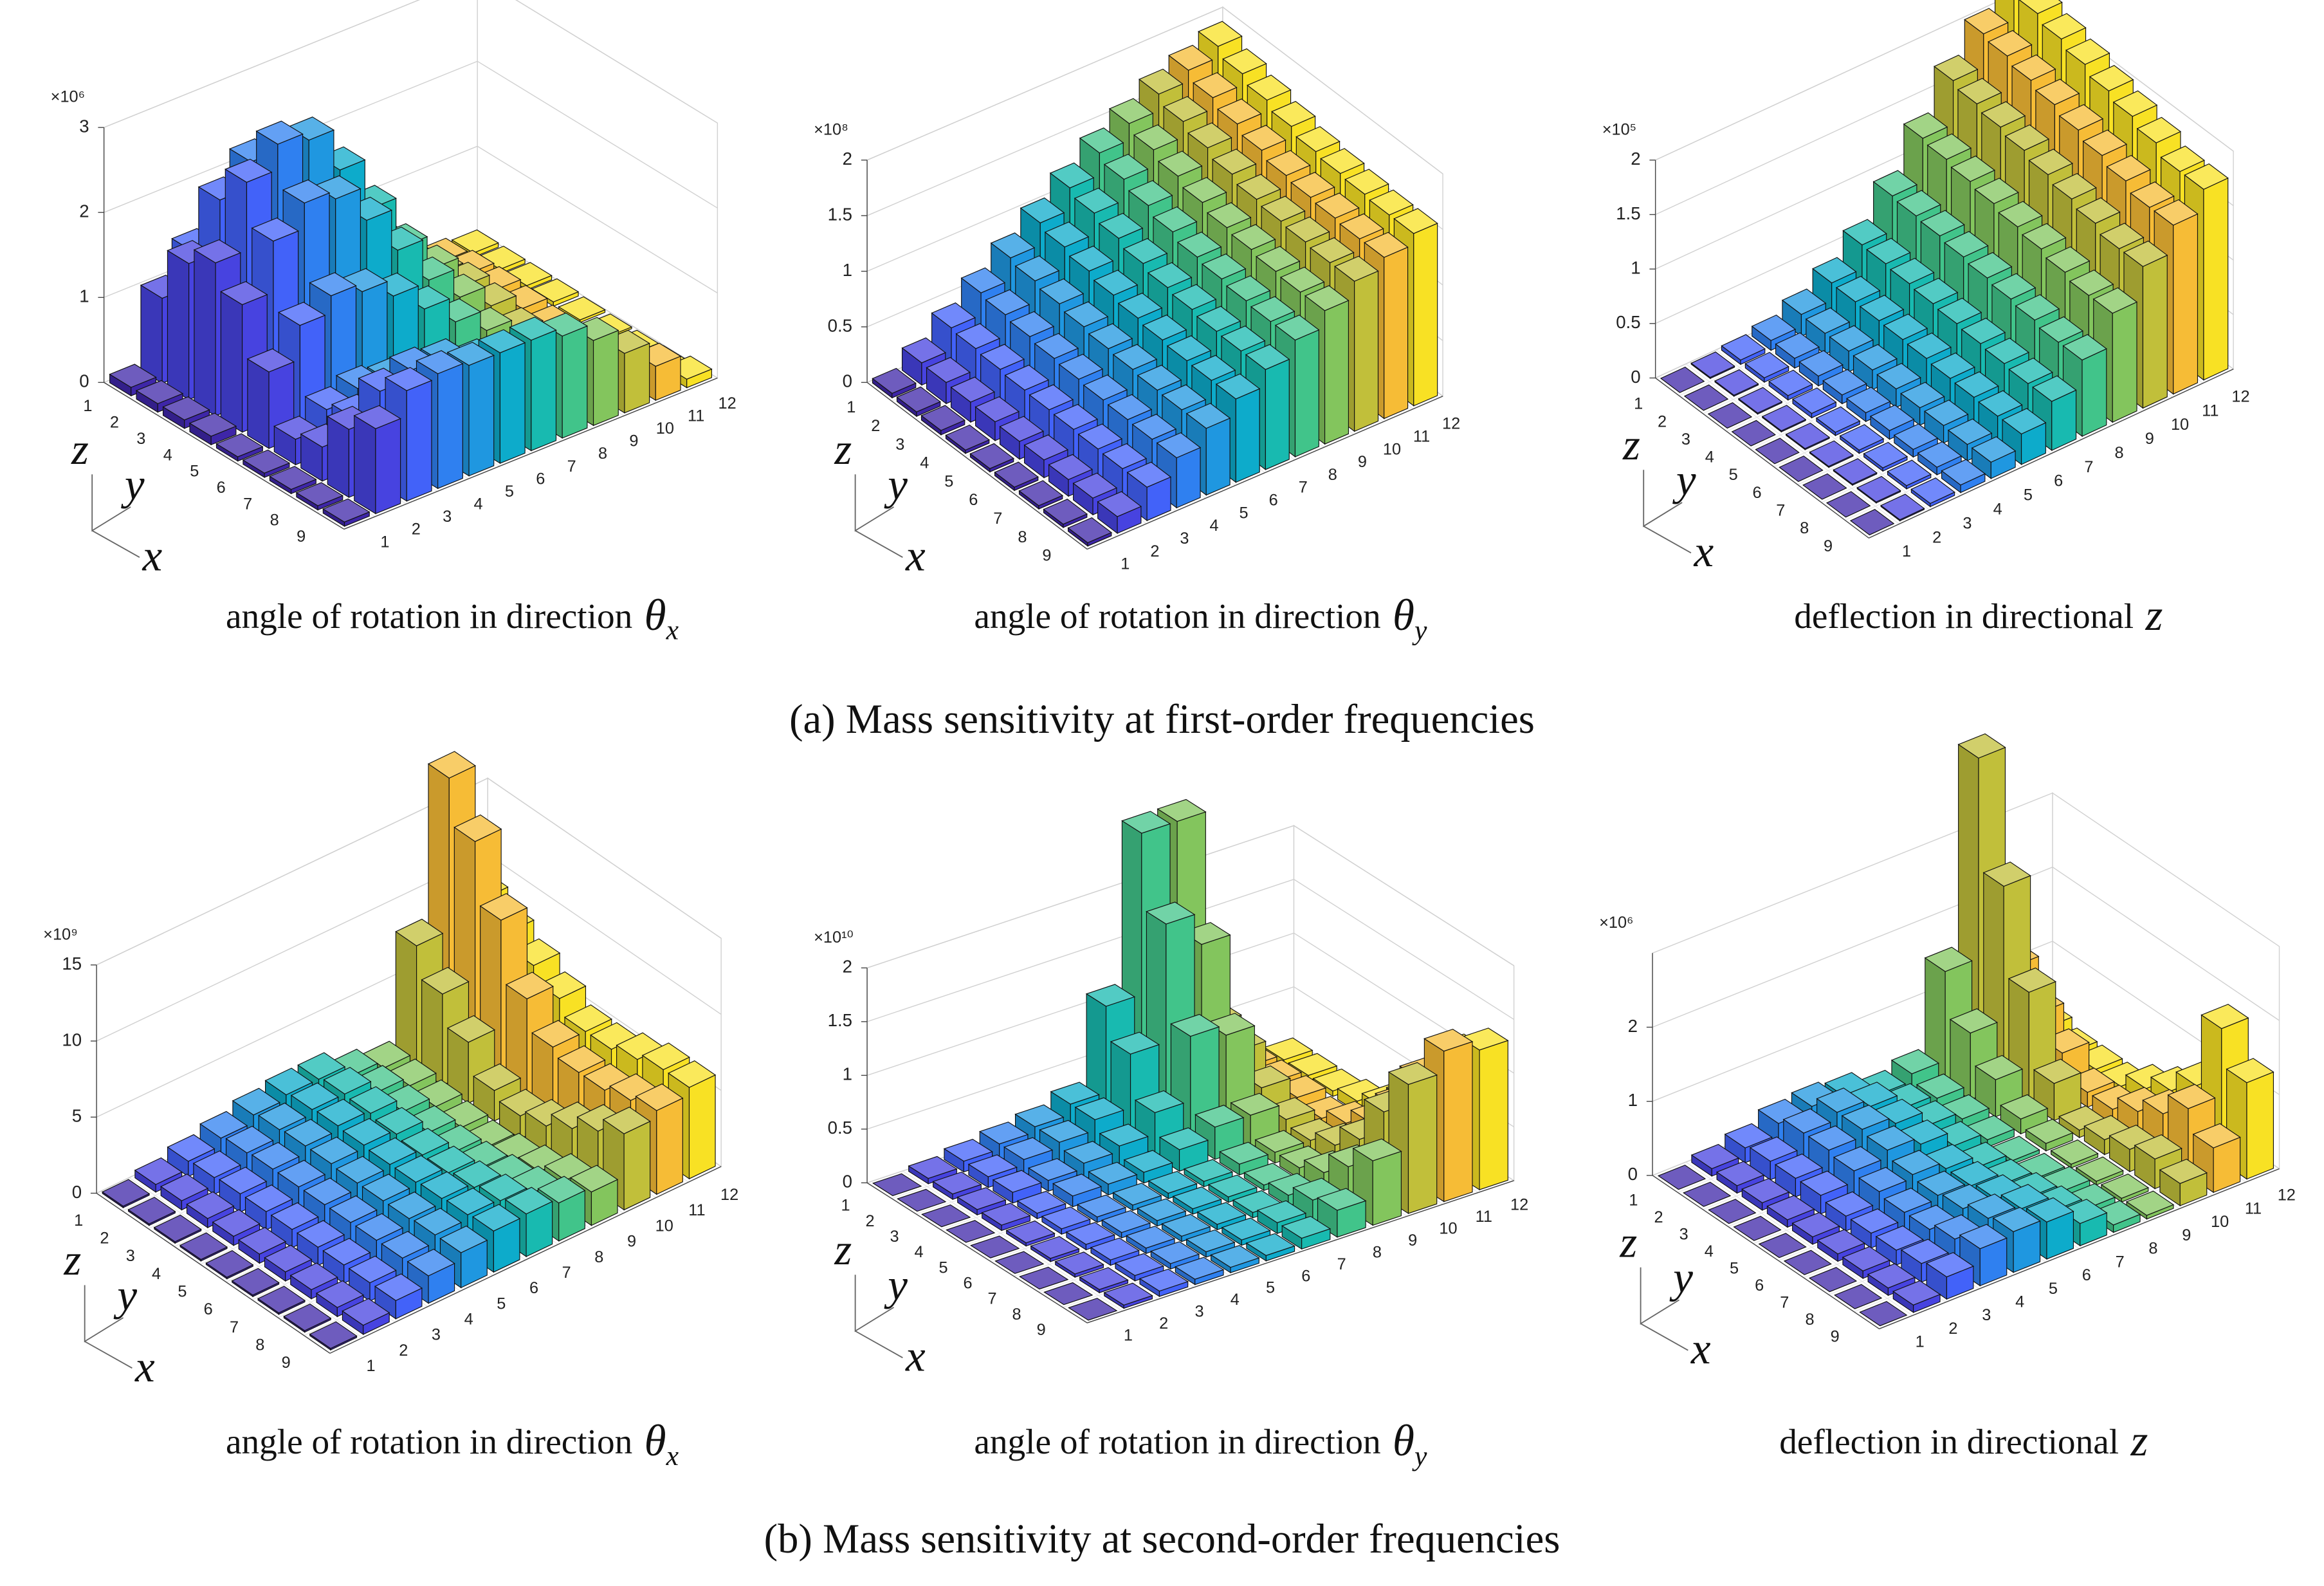  I want to click on x-tick-label: 4, so click(1709, 1251).